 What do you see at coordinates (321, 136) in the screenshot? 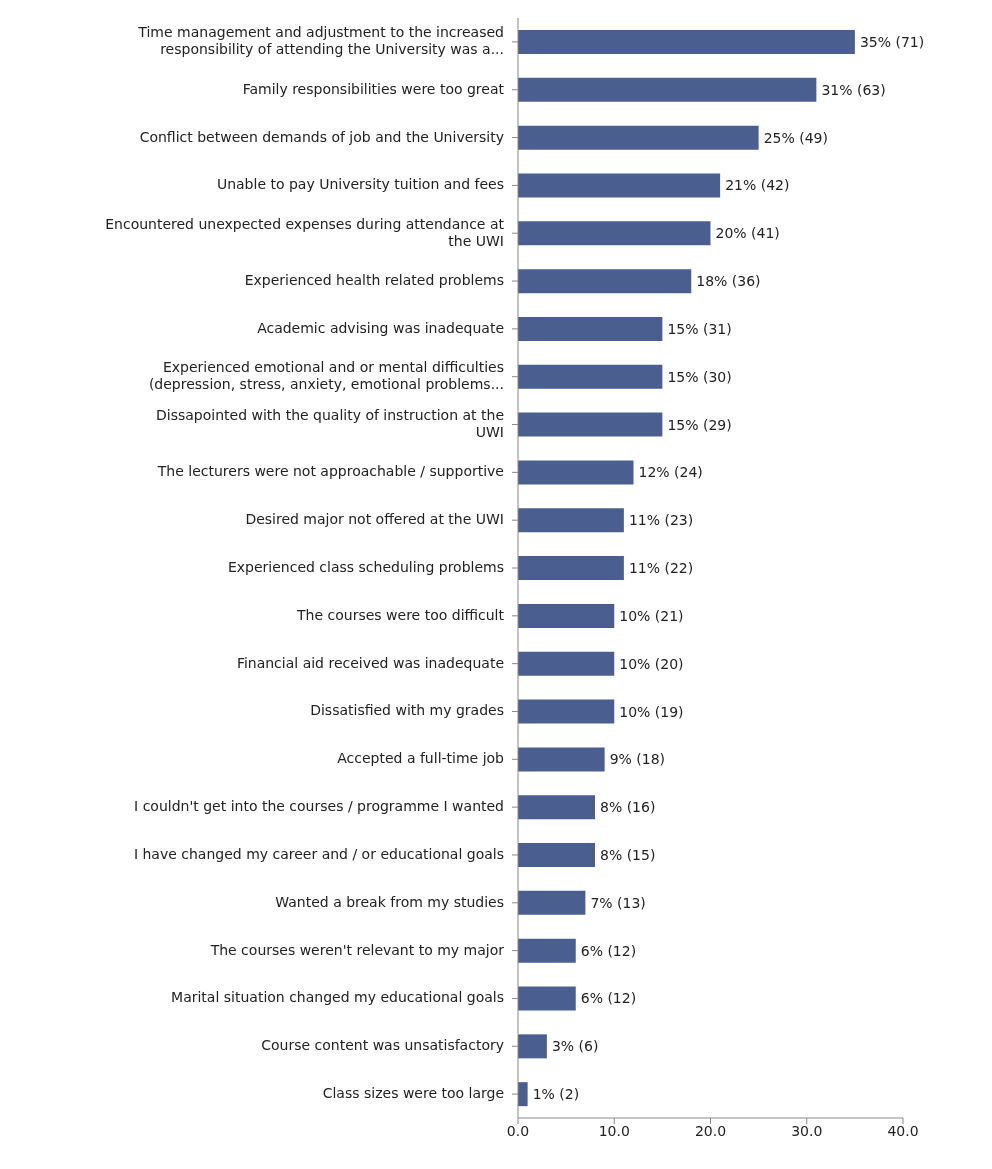
I see `y-tick-label: Conflict between demands of job and the University` at bounding box center [321, 136].